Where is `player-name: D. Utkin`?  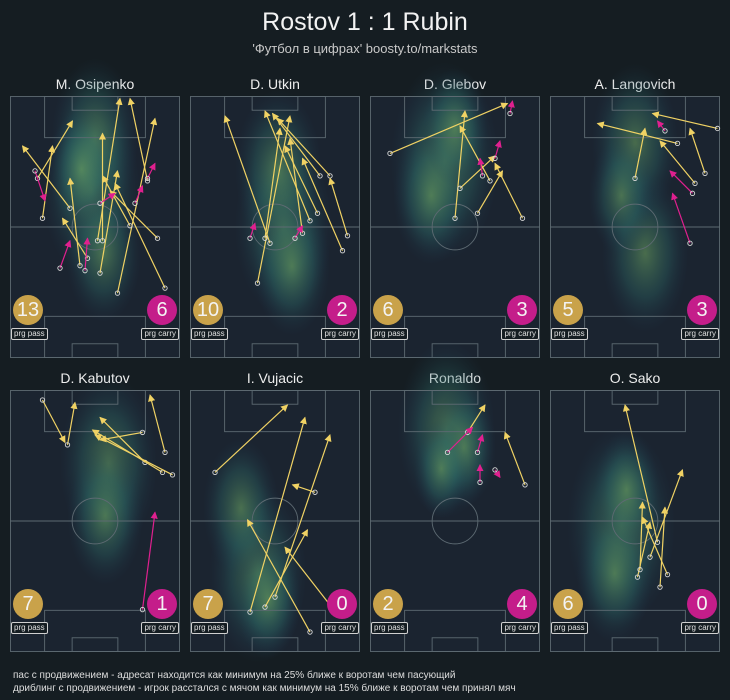
player-name: D. Utkin is located at coordinates (275, 84).